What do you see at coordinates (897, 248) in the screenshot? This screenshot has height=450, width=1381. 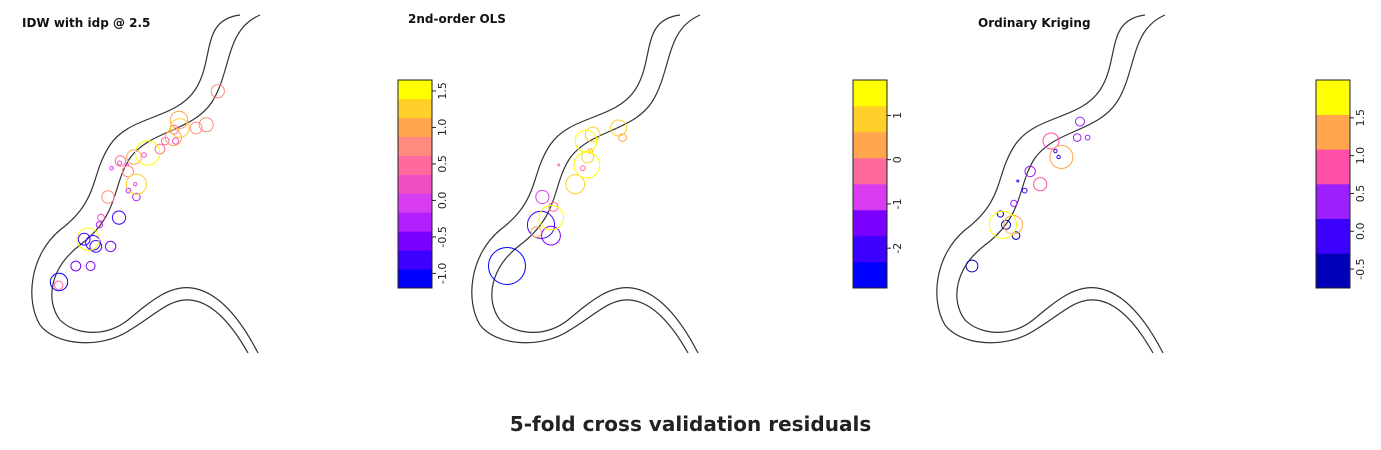 I see `legend-tick-label: -2` at bounding box center [897, 248].